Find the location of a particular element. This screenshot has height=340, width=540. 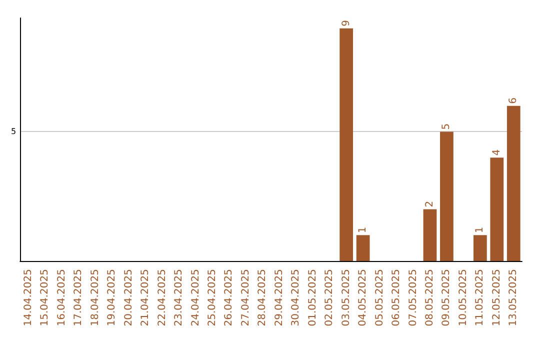

x-tick-label: 13.05.2025 is located at coordinates (514, 297).